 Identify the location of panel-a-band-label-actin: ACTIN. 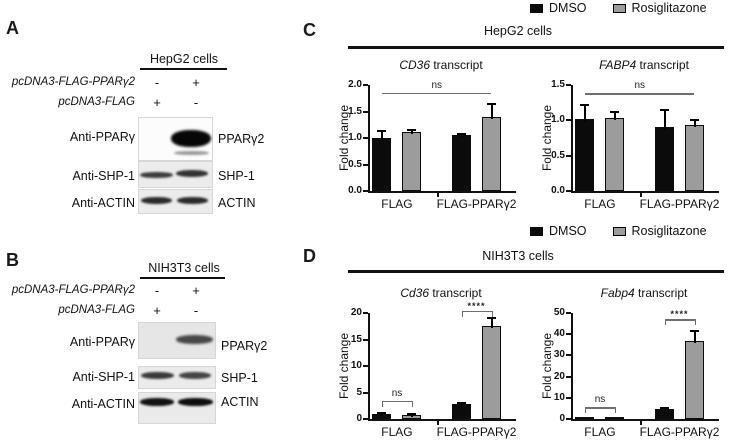
(237, 203).